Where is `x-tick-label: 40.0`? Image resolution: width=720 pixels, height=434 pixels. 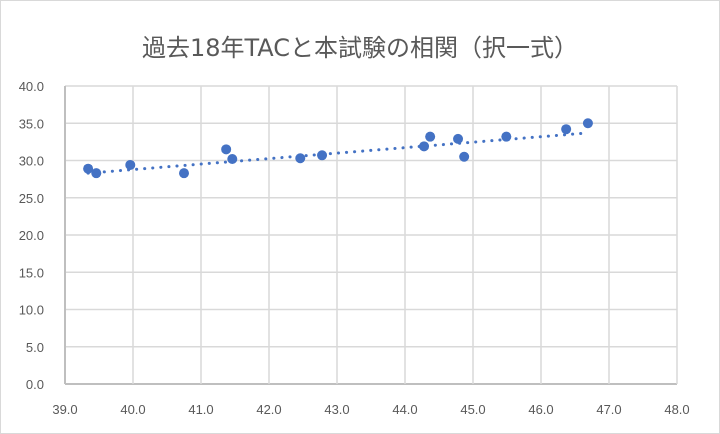 x-tick-label: 40.0 is located at coordinates (132, 409).